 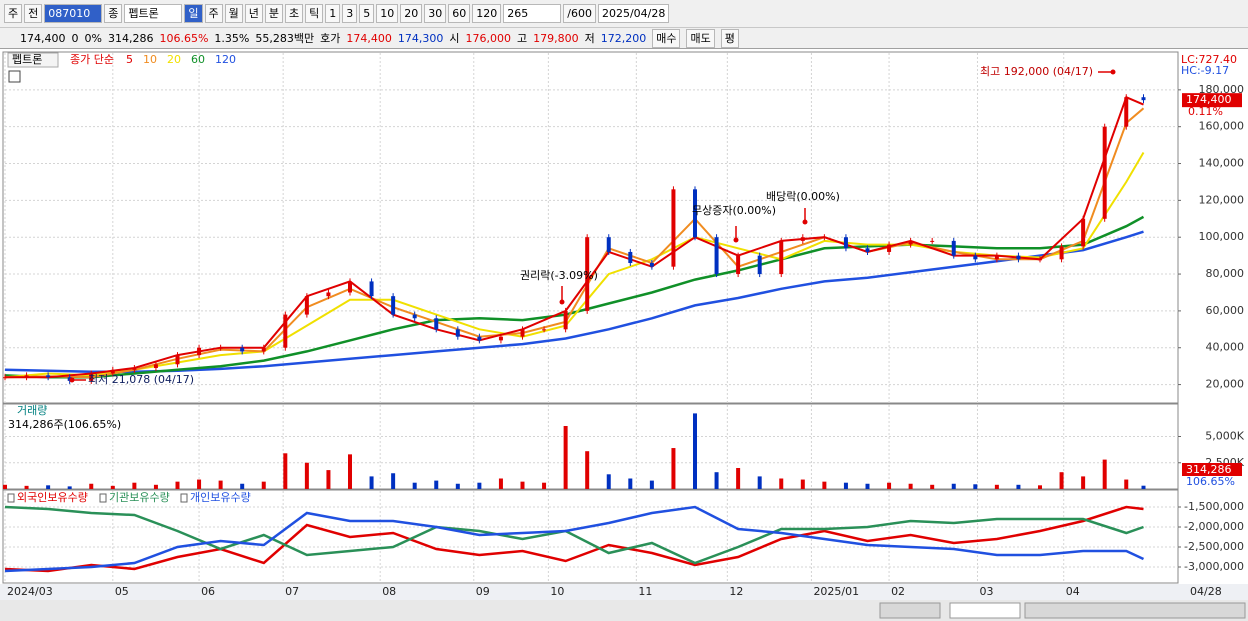 What do you see at coordinates (73, 13) in the screenshot?
I see `toolbar-item: 087010` at bounding box center [73, 13].